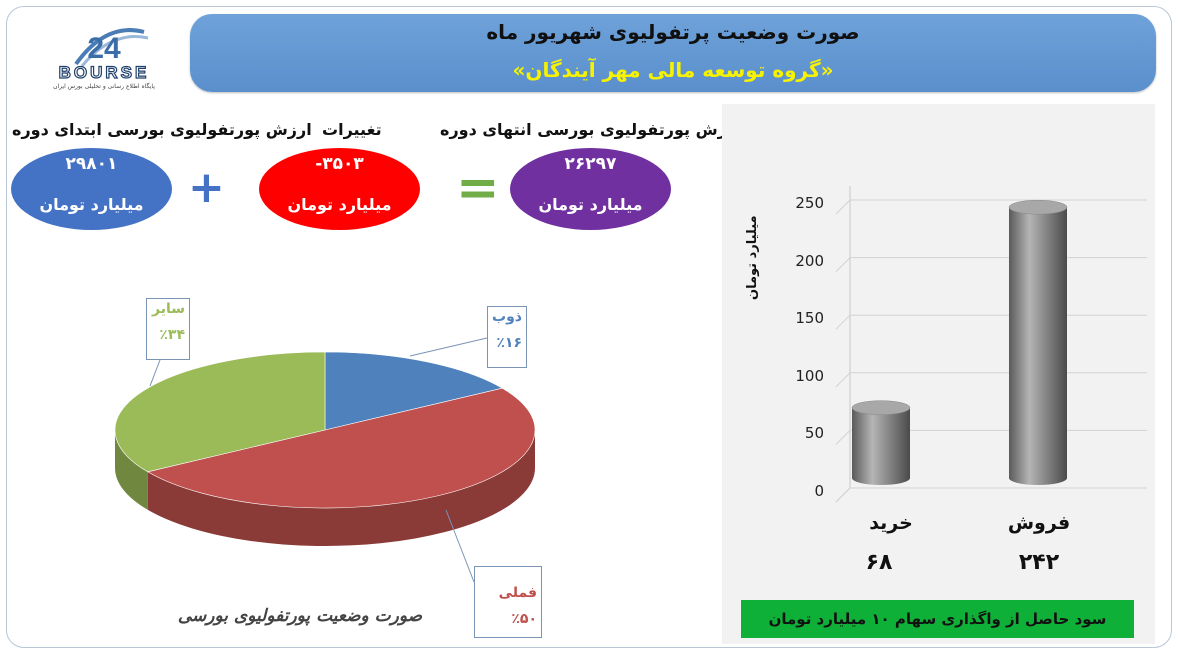 The width and height of the screenshot is (1178, 652). Describe the element at coordinates (1039, 562) in the screenshot. I see `bar-value-sell: ۲۴۲` at that location.